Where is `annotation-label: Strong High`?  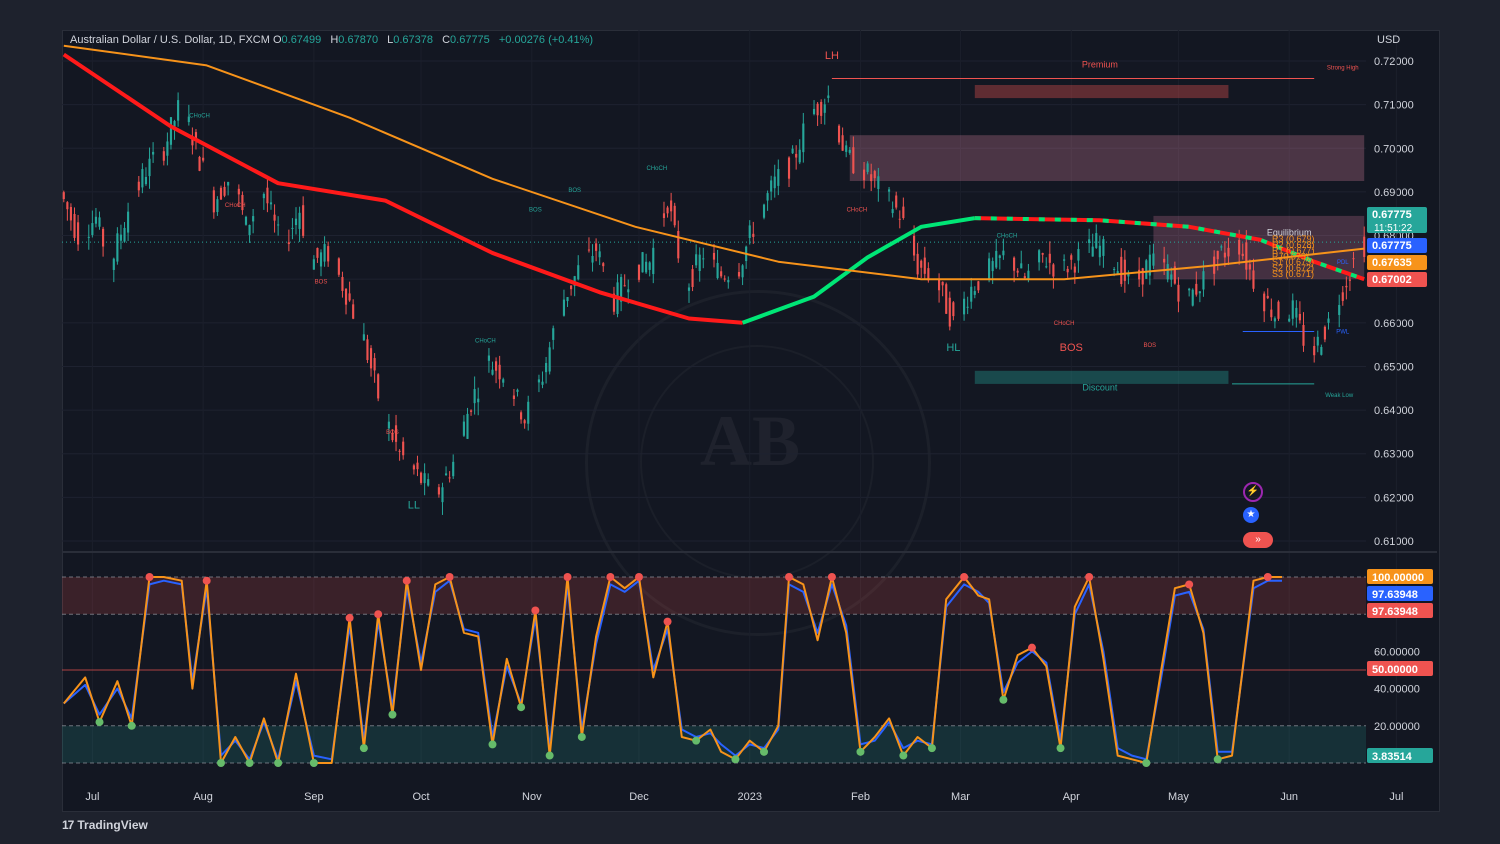 annotation-label: Strong High is located at coordinates (1343, 69).